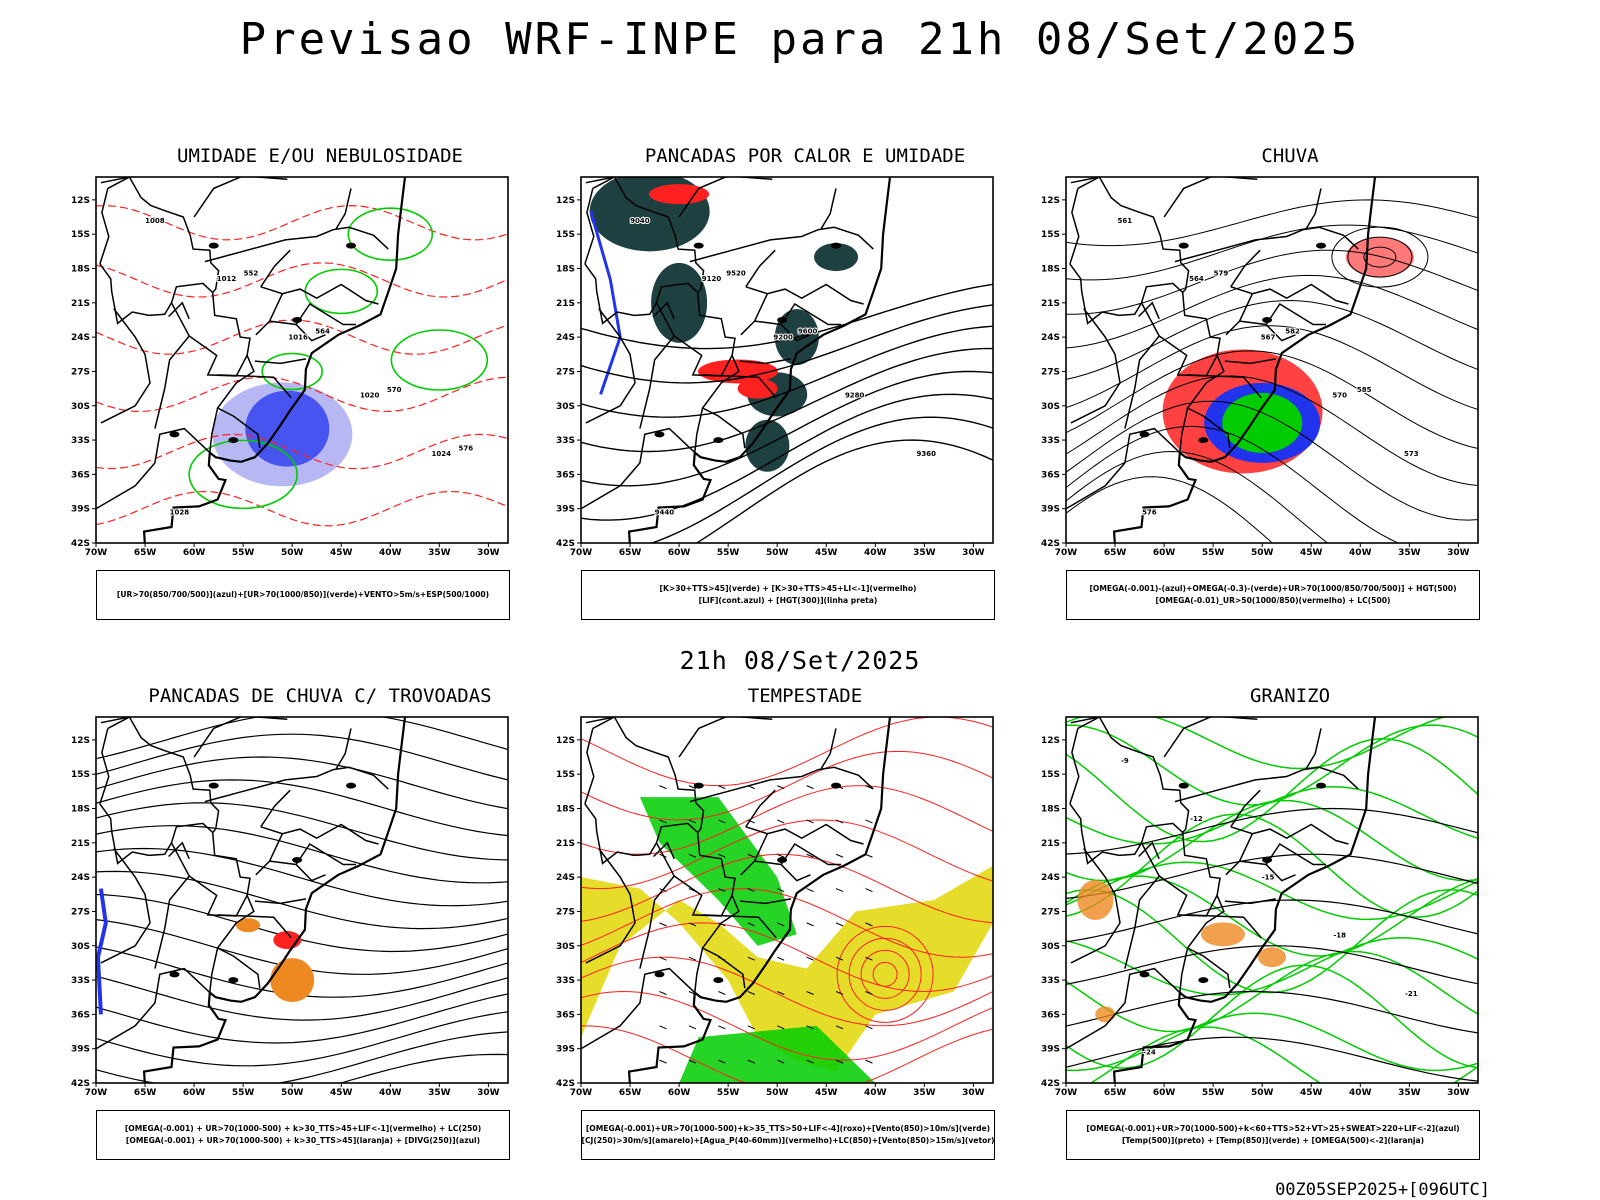  I want to click on west-coastline, so click(562, 899).